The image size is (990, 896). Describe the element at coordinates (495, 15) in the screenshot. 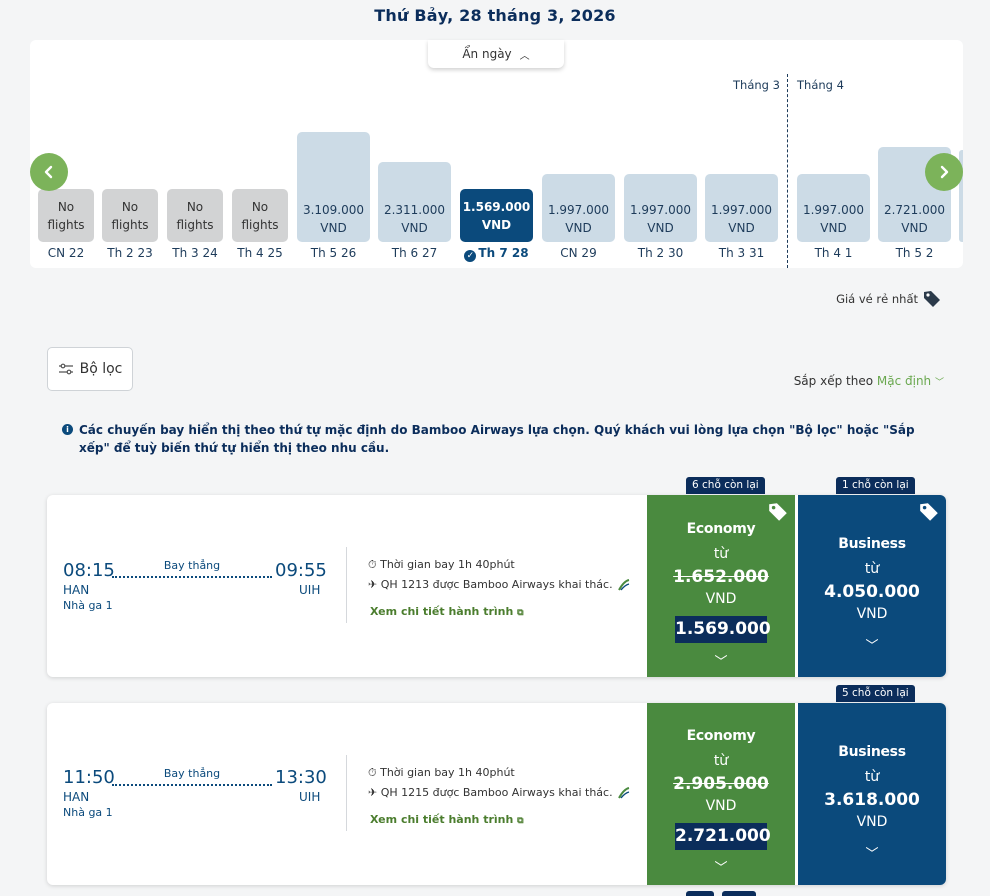

I see `date-title: Thứ Bảy, 28 tháng 3, 2026` at that location.